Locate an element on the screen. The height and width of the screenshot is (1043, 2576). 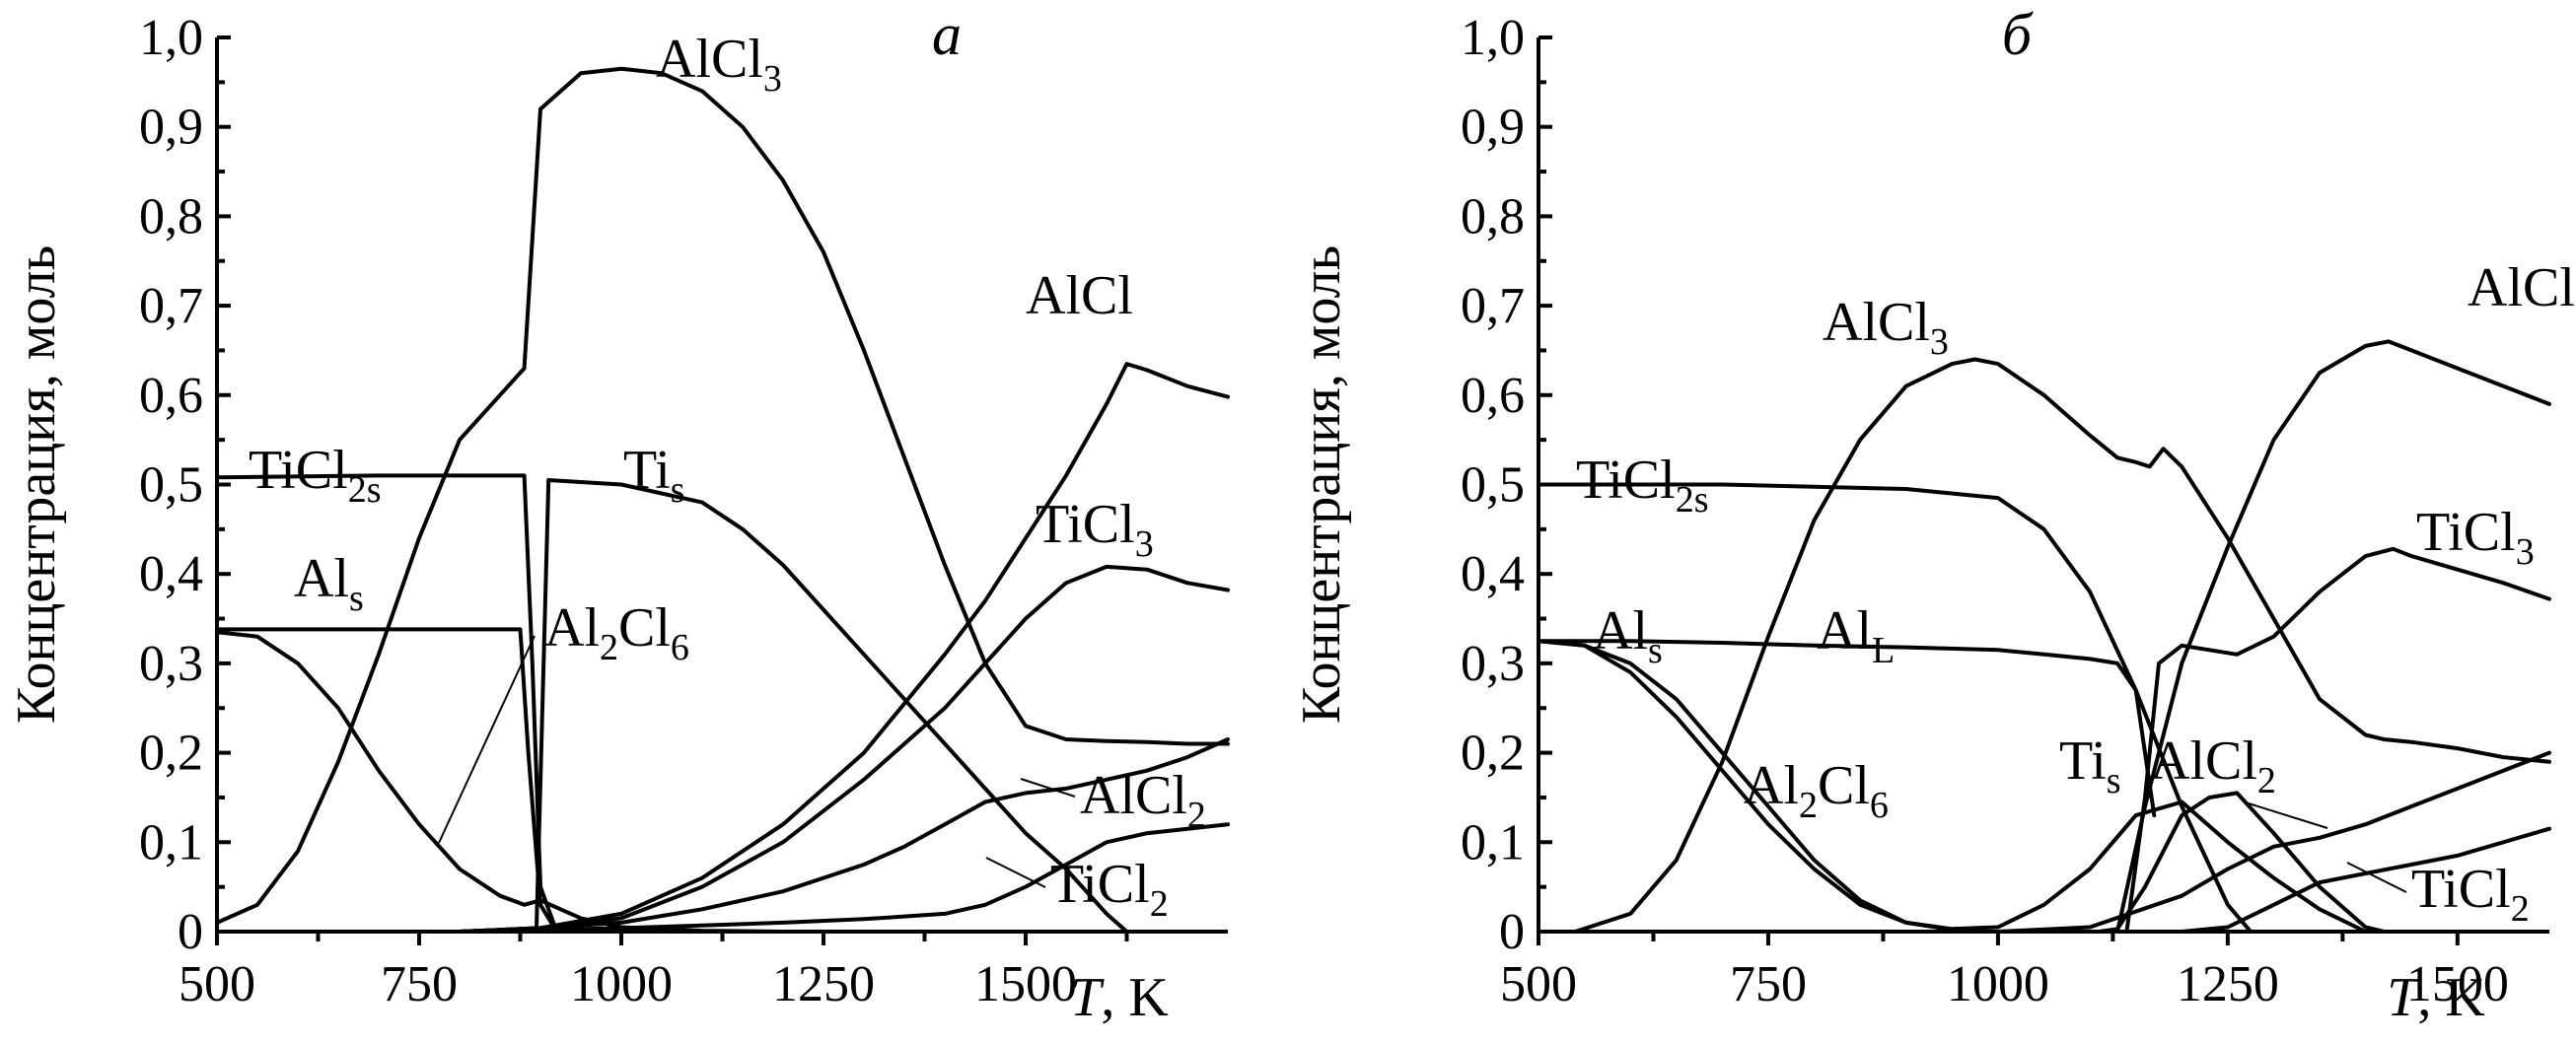
panel-letter: a is located at coordinates (947, 34).